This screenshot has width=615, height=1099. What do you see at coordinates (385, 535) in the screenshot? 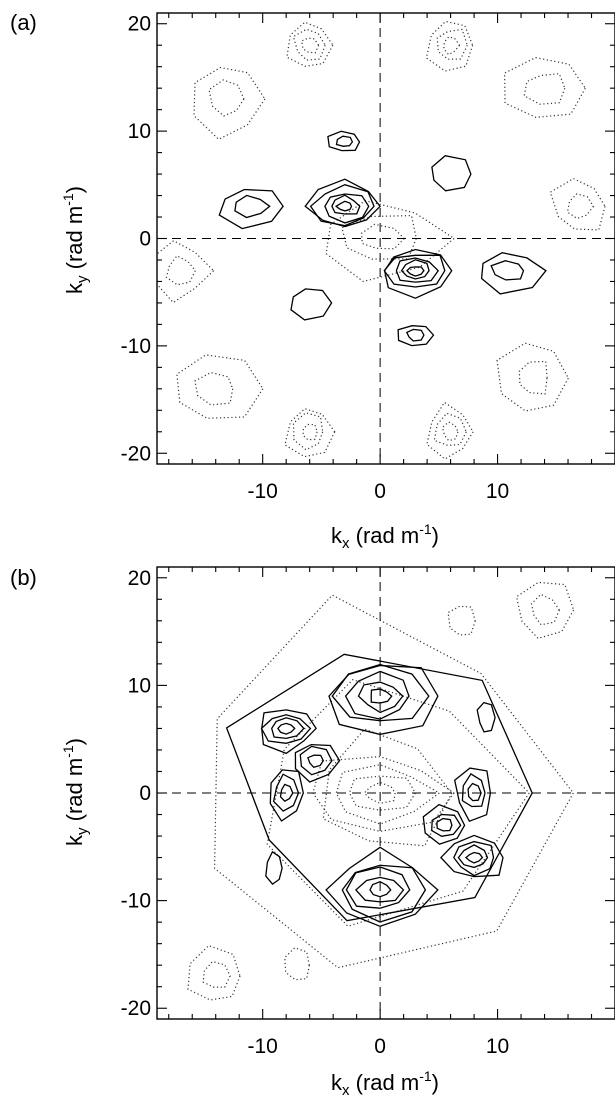
I see `x-axis-label-unit: (rad m` at bounding box center [385, 535].